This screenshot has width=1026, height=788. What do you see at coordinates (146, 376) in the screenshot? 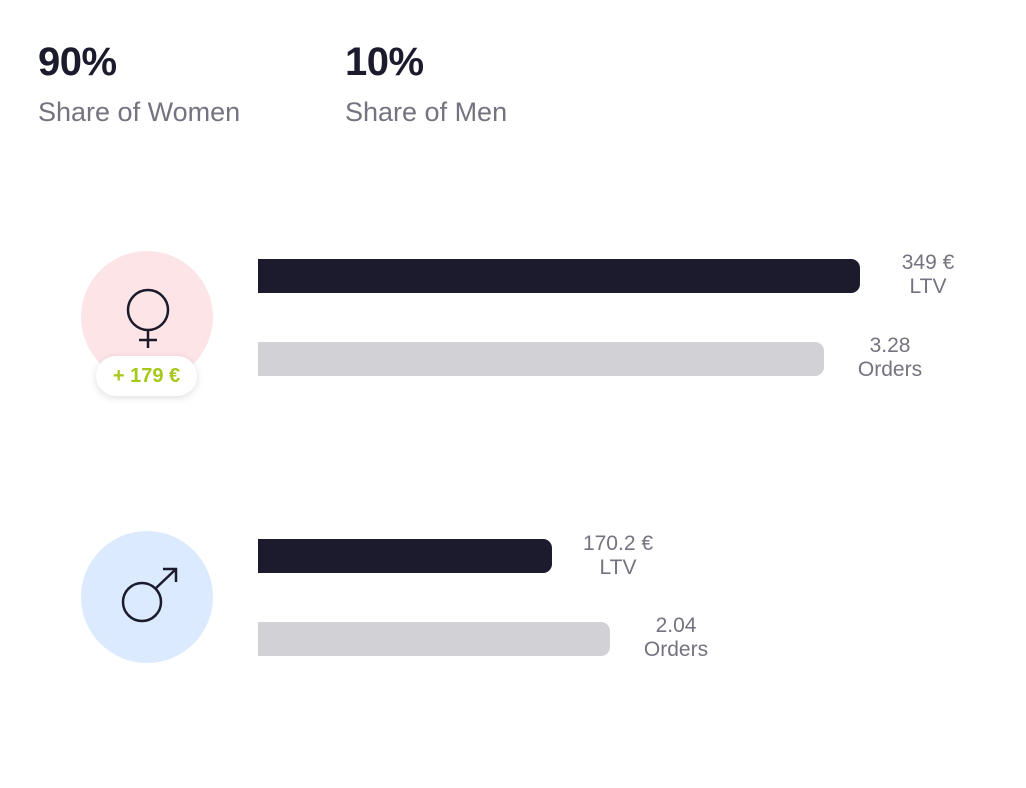
I see `women-ltv-difference-badge: + 179 €` at bounding box center [146, 376].